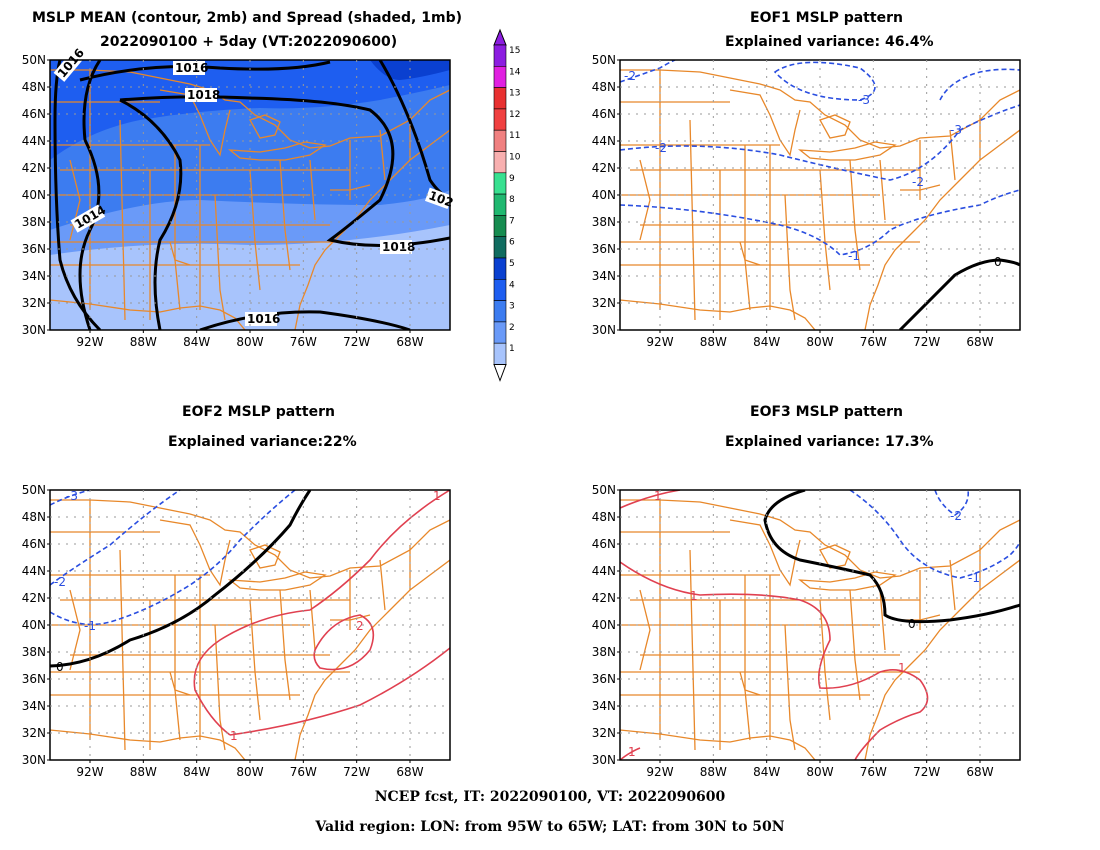  What do you see at coordinates (512, 179) in the screenshot?
I see `colorbar-label: 9` at bounding box center [512, 179].